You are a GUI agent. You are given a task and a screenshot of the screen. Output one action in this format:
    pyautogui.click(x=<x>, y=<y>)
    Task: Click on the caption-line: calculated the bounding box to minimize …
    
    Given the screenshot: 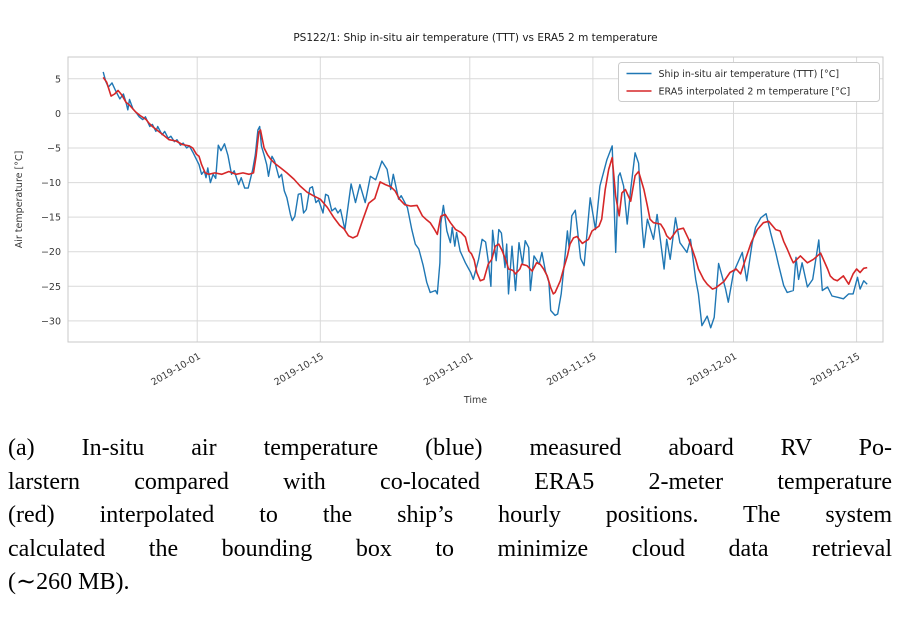 What is the action you would take?
    pyautogui.click(x=450, y=548)
    